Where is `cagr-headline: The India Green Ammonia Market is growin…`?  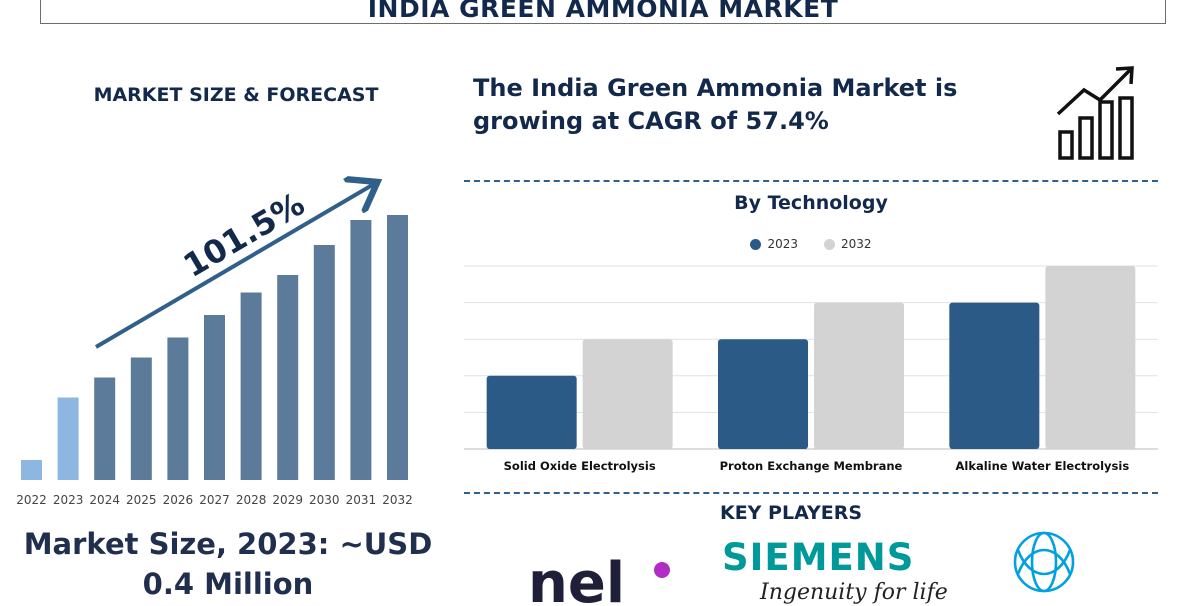
cagr-headline: The India Green Ammonia Market is growin… is located at coordinates (753, 105).